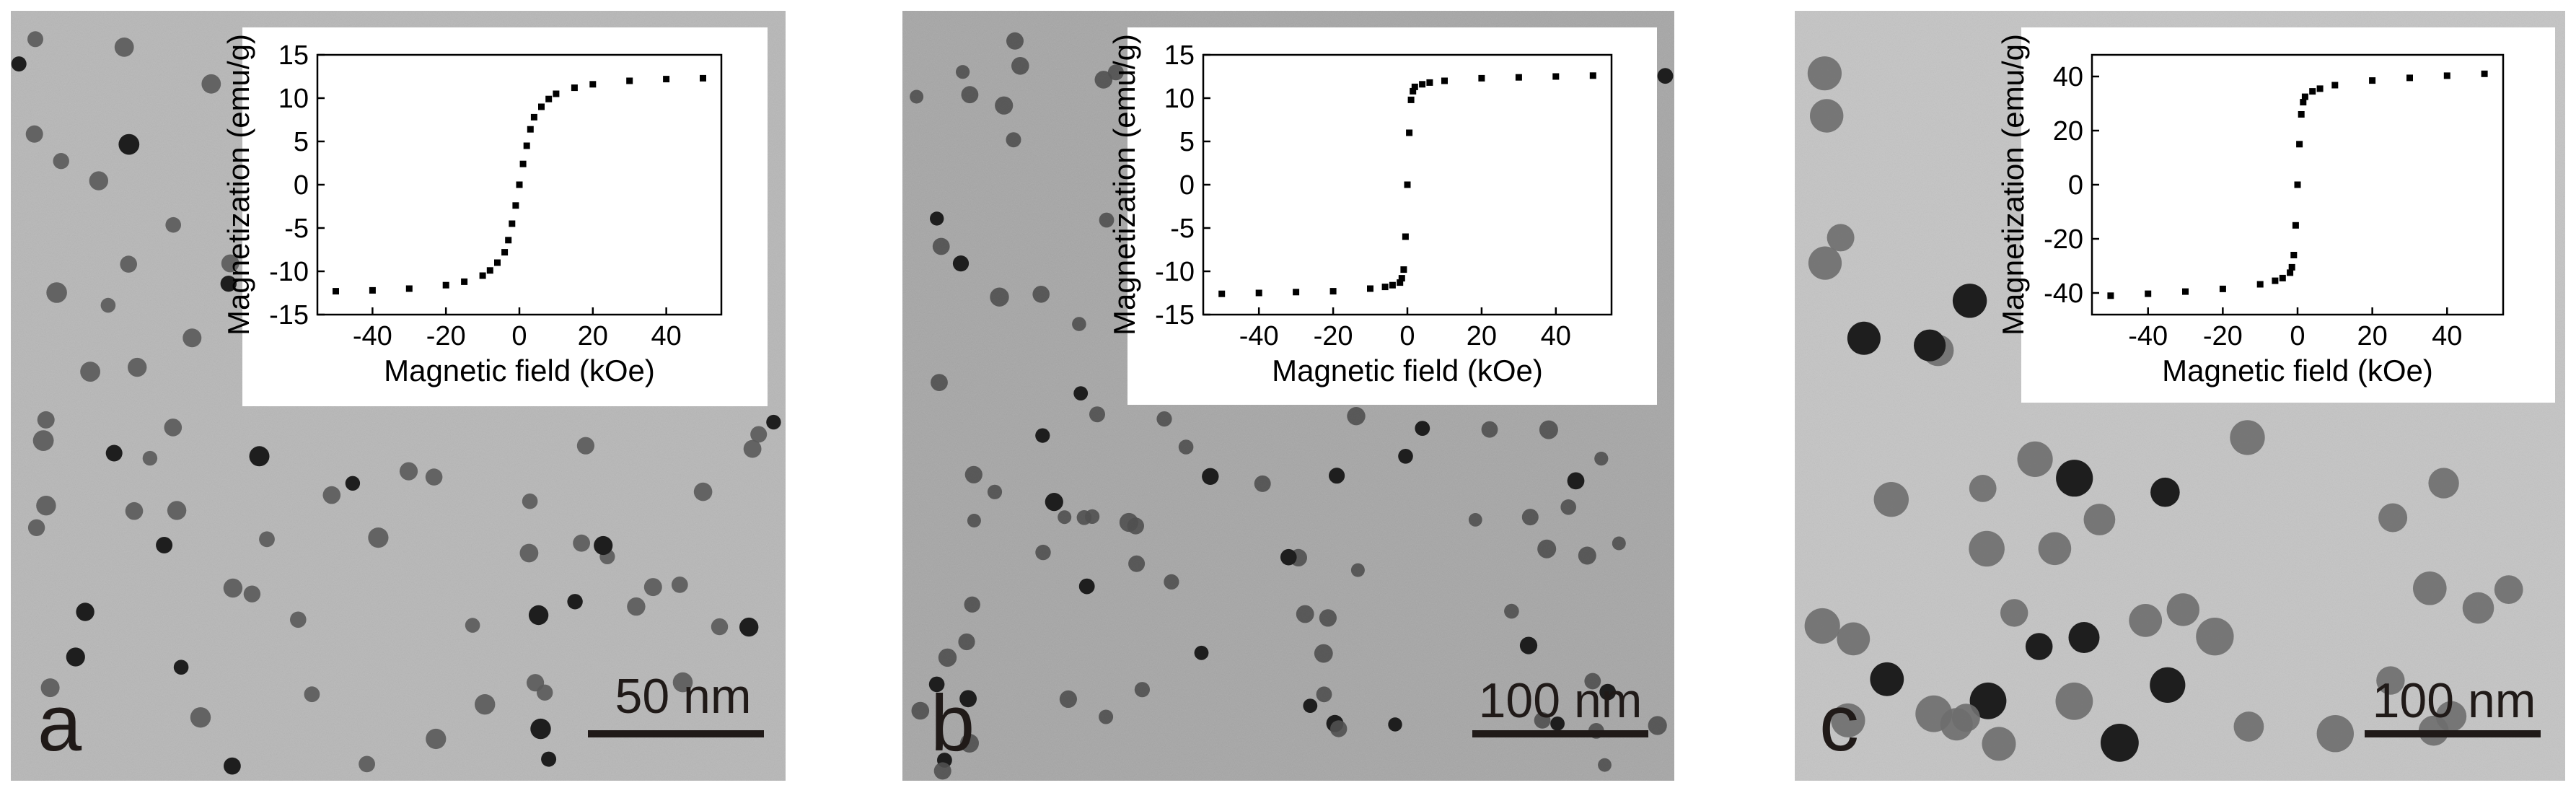  Describe the element at coordinates (1482, 336) in the screenshot. I see `x-tick-label: 20` at that location.